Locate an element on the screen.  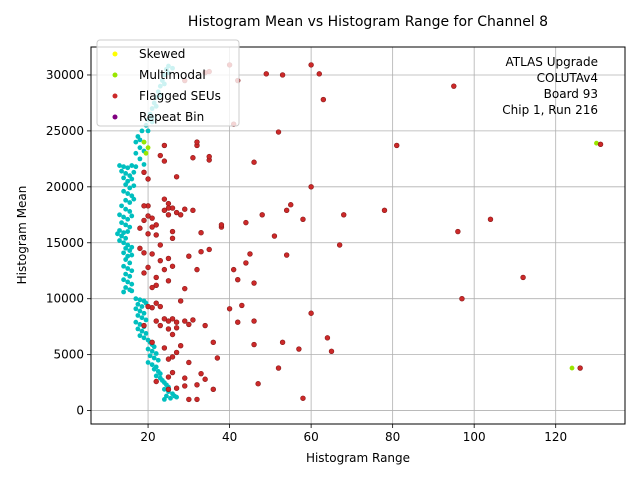
legend-marker-skewed is located at coordinates (115, 54).